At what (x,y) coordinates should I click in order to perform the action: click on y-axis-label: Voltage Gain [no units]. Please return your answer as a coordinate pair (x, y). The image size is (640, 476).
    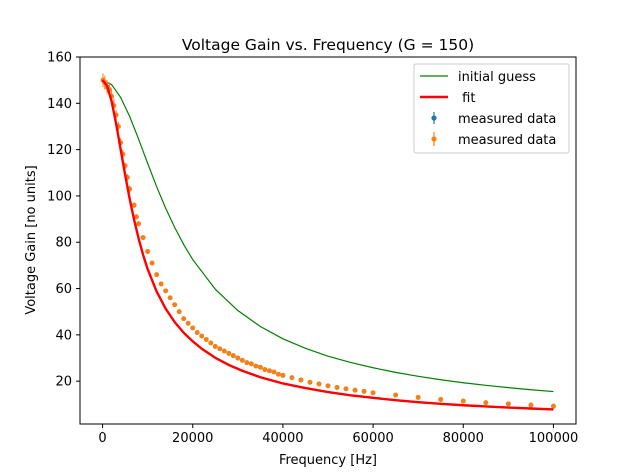
    Looking at the image, I should click on (31, 239).